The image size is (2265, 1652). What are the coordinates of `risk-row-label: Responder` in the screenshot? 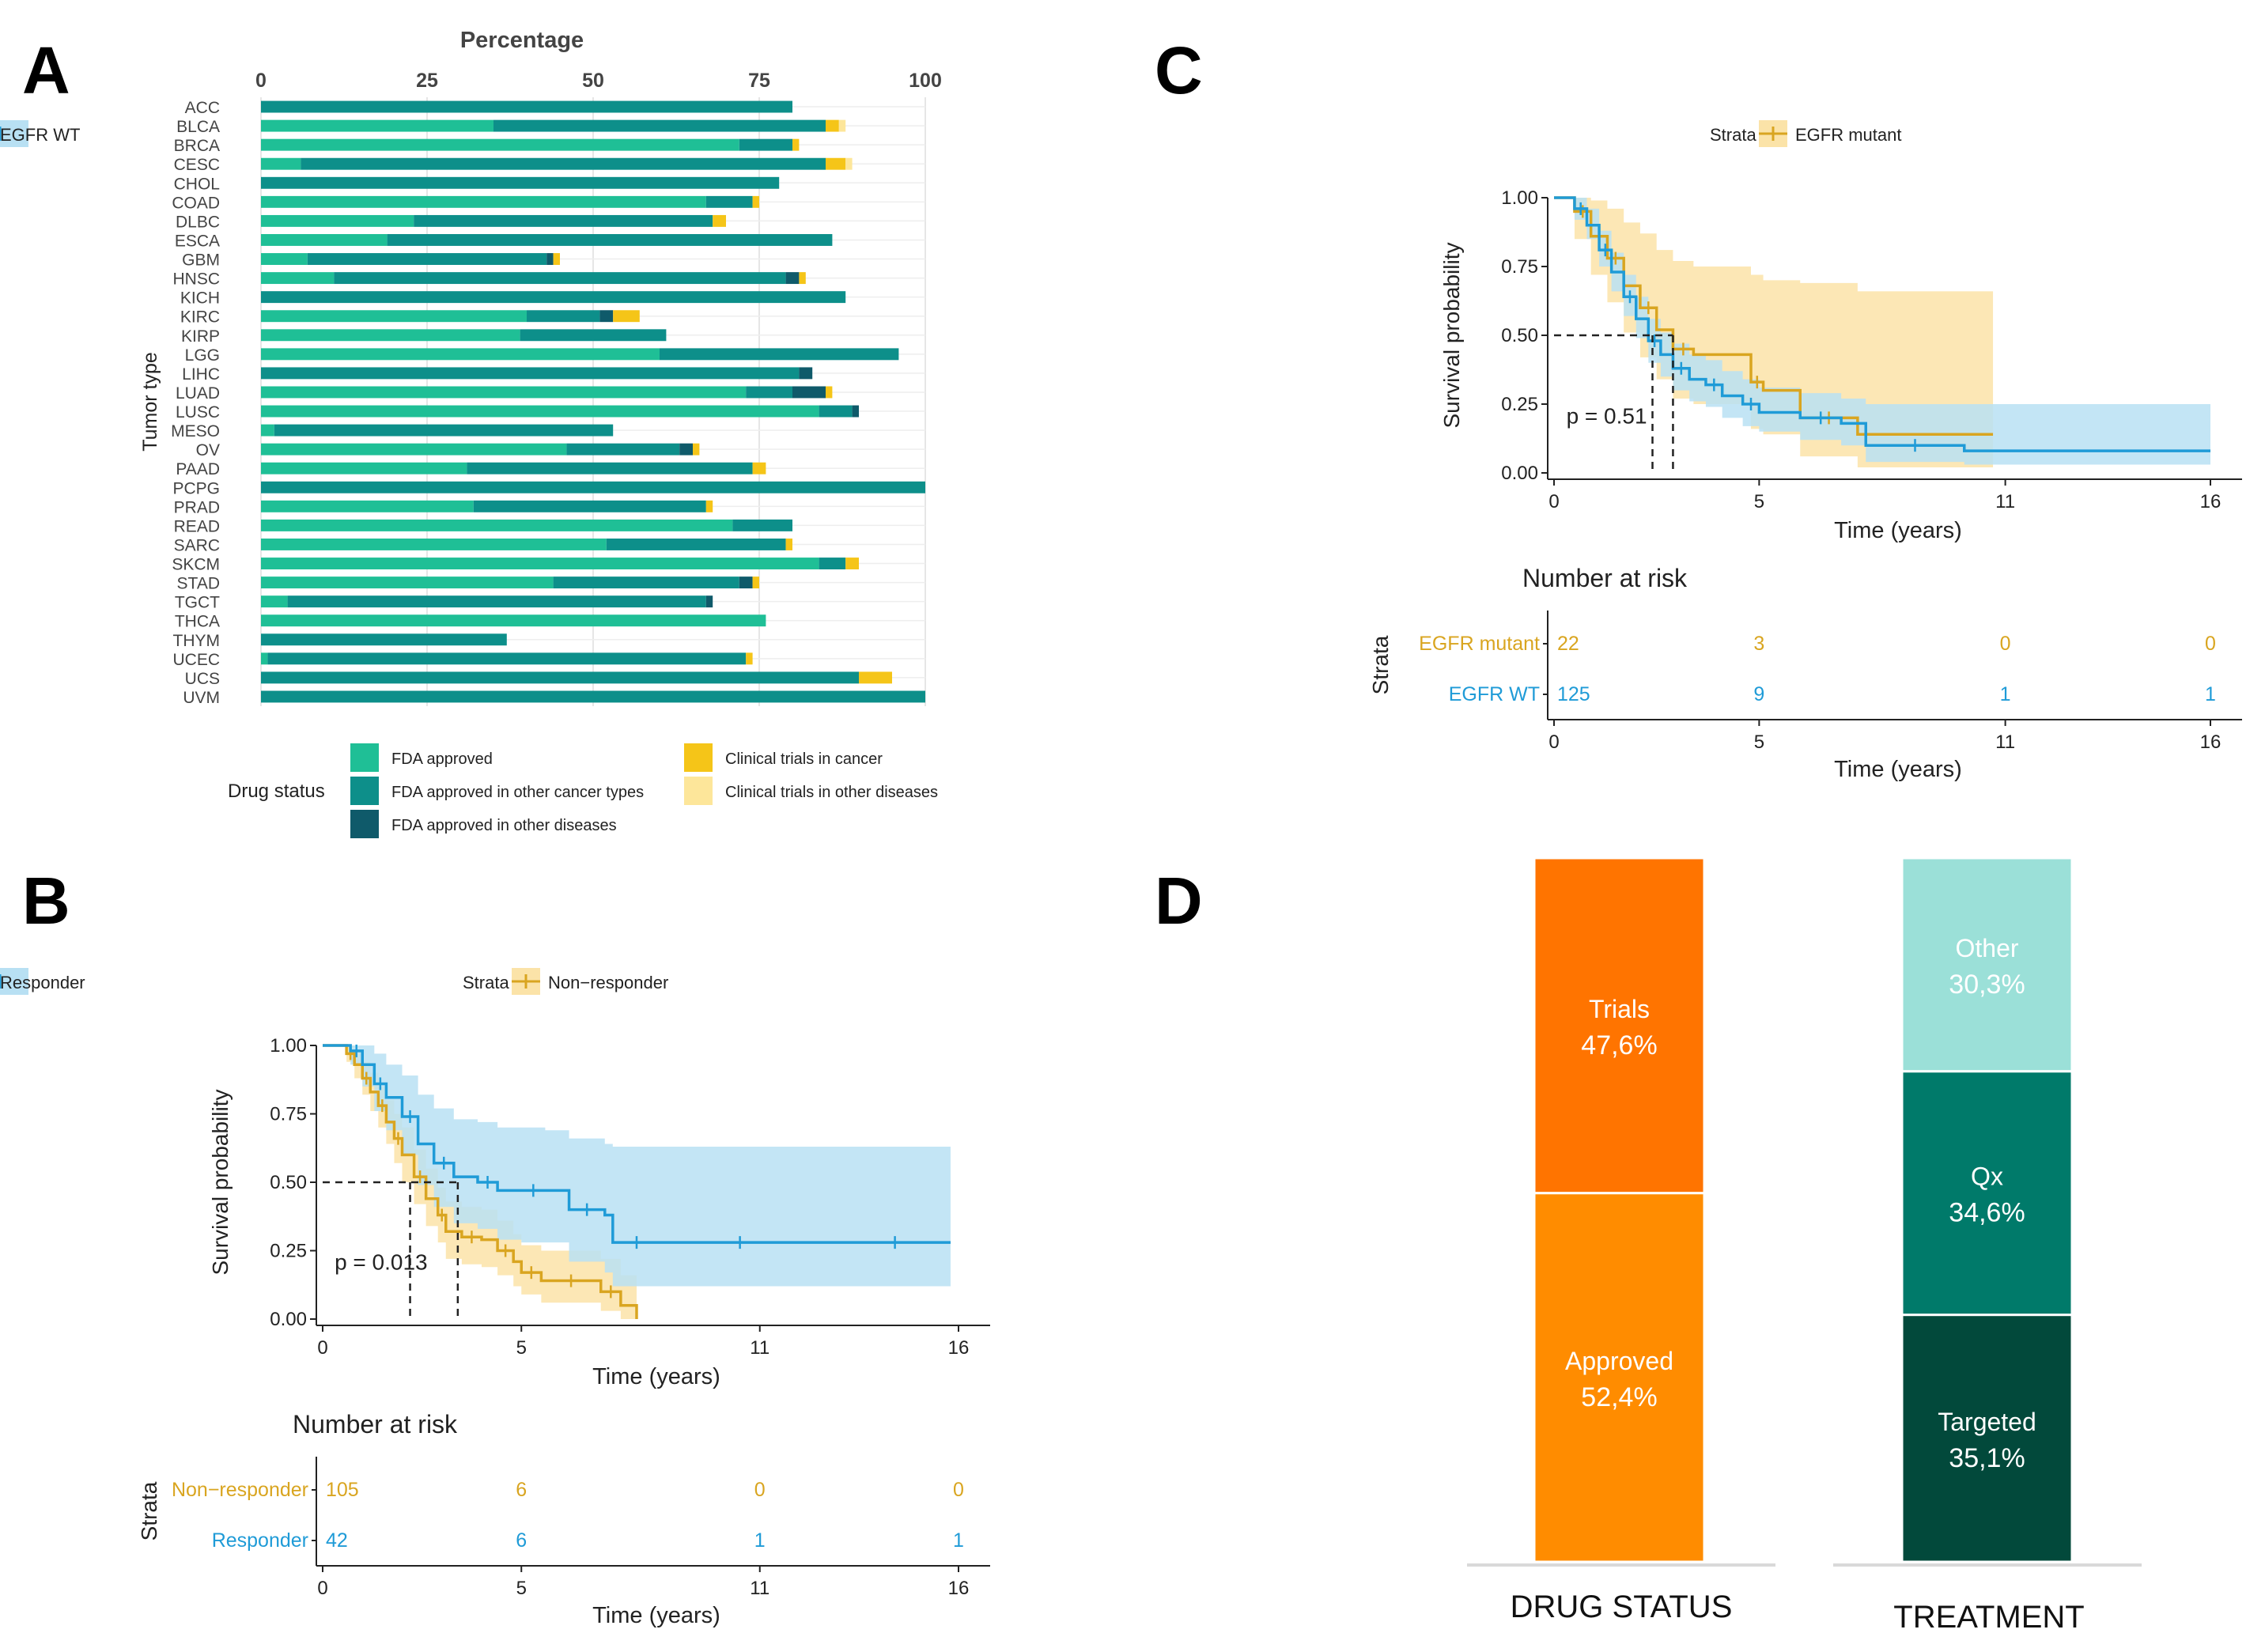 It's located at (260, 1540).